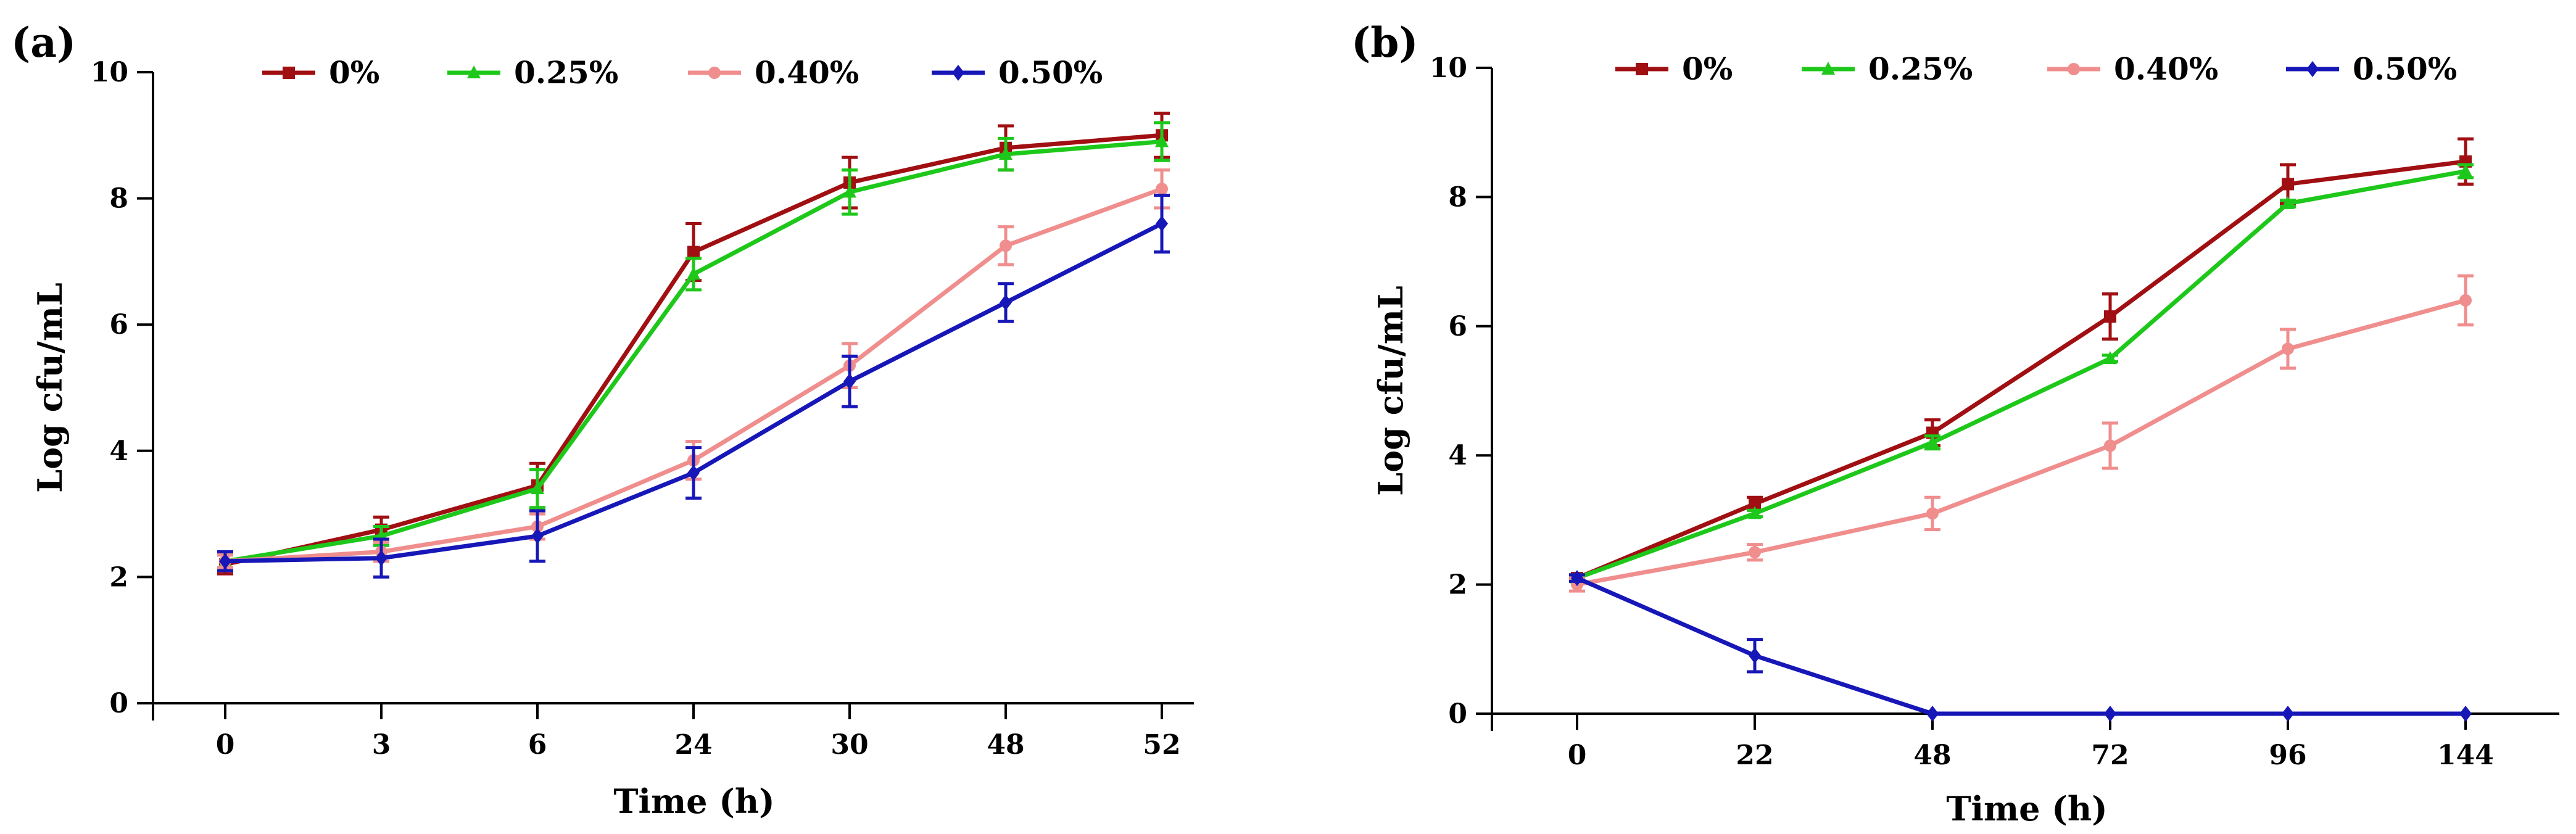 This screenshot has height=834, width=2576. I want to click on x-tick-label: 52, so click(1161, 745).